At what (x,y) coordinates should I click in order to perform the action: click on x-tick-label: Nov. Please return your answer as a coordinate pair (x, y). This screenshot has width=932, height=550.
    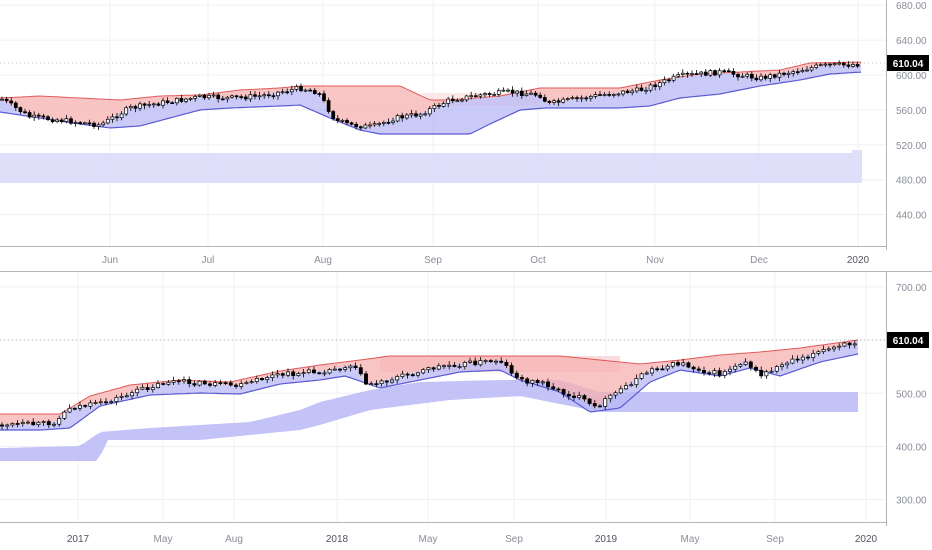
    Looking at the image, I should click on (655, 260).